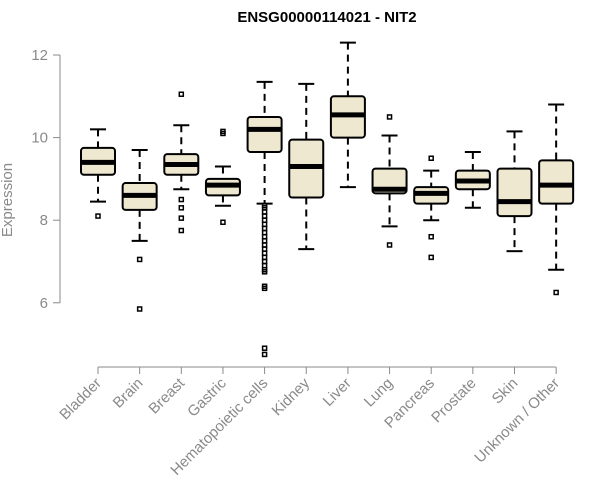  I want to click on x-tick-label: Lung, so click(379, 393).